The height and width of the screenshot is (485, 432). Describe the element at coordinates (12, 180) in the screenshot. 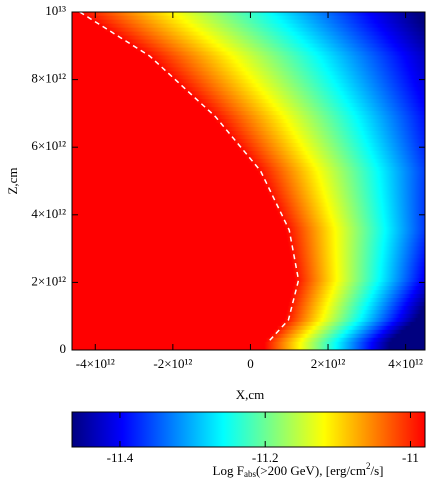

I see `y-axis-label: Z,cm` at that location.